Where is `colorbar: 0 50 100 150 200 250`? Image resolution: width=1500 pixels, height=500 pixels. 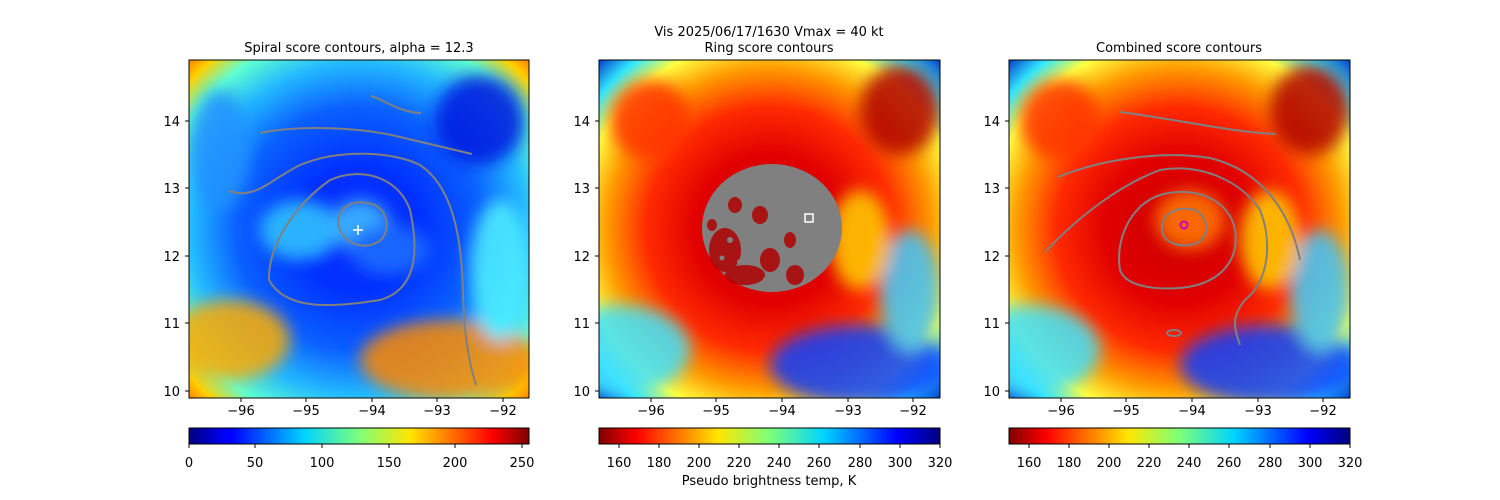 colorbar: 0 50 100 150 200 250 is located at coordinates (360, 449).